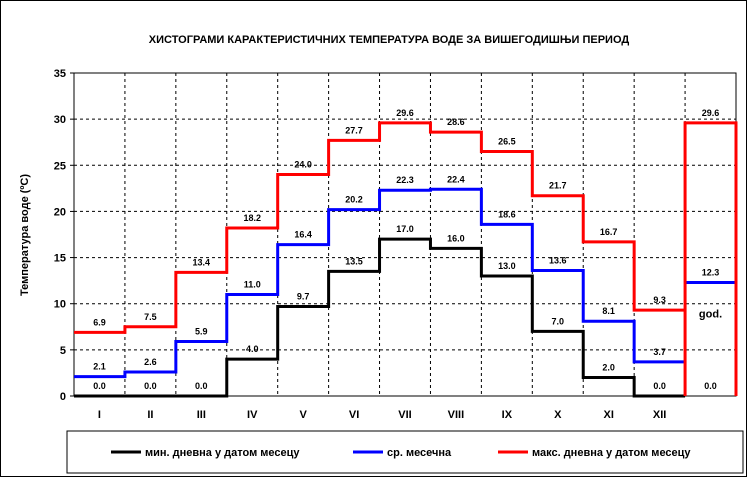 This screenshot has width=747, height=477. I want to click on data-label: 13.4, so click(202, 262).